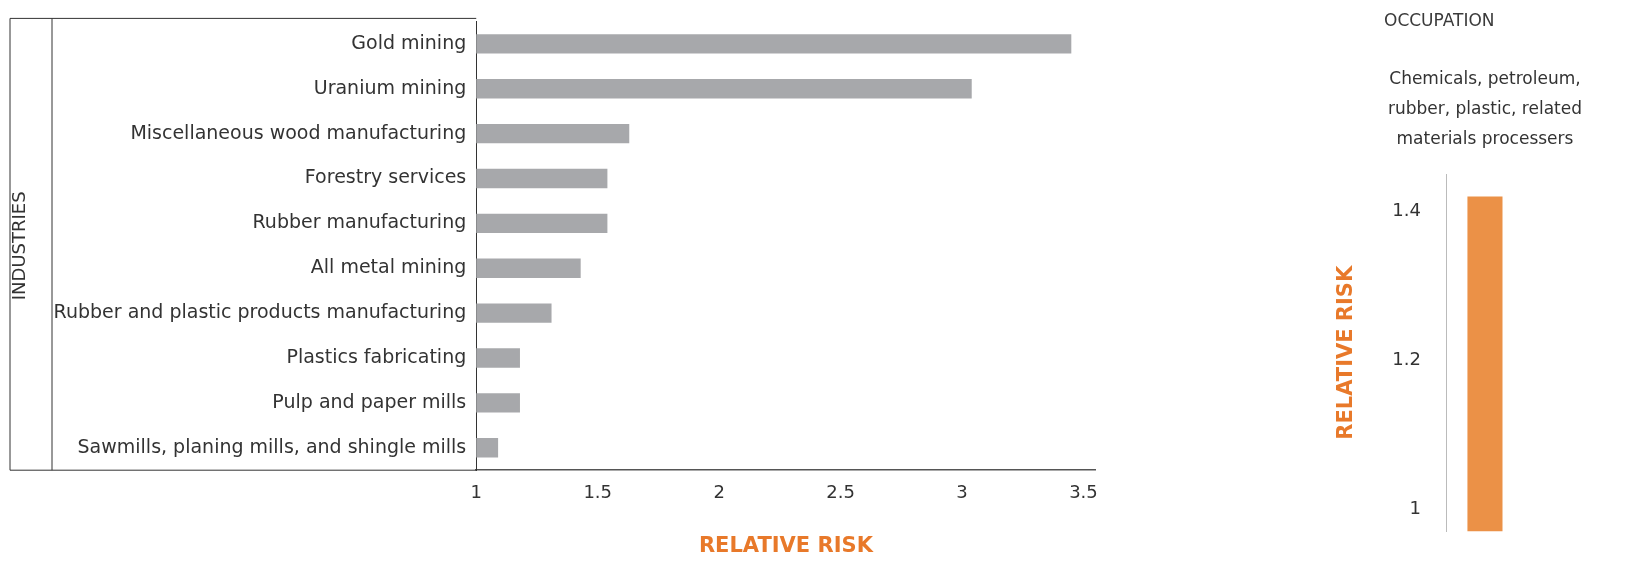 This screenshot has height=567, width=1642. I want to click on x-tick-label: 2, so click(719, 491).